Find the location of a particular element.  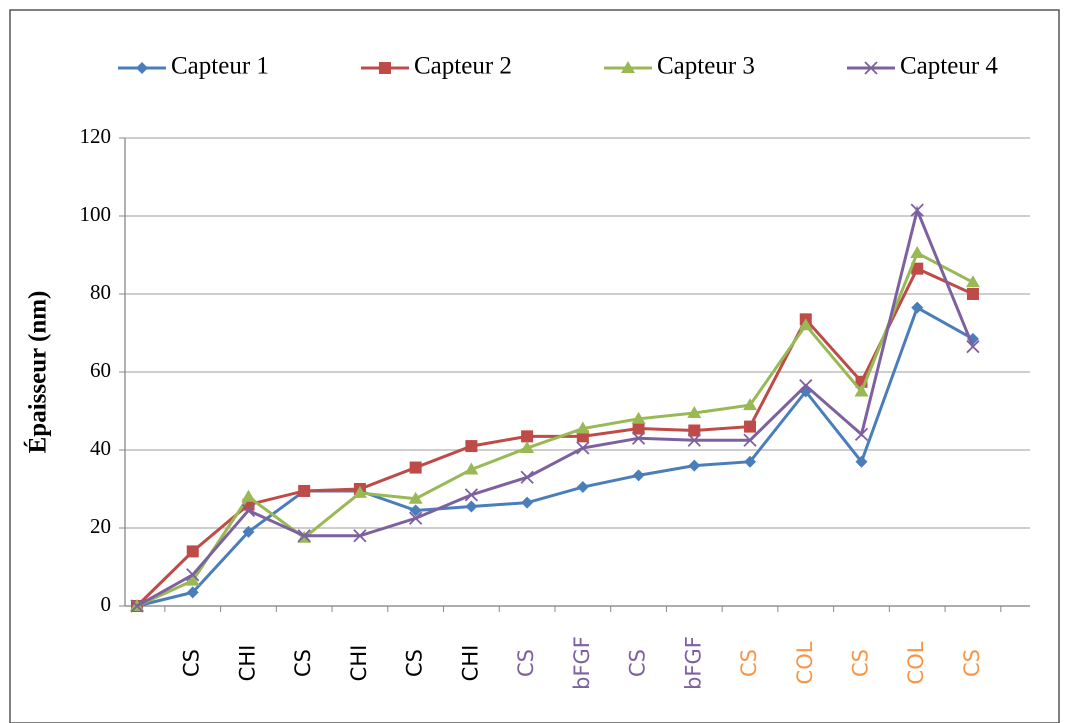

y-tick-label: 120 is located at coordinates (96, 136).